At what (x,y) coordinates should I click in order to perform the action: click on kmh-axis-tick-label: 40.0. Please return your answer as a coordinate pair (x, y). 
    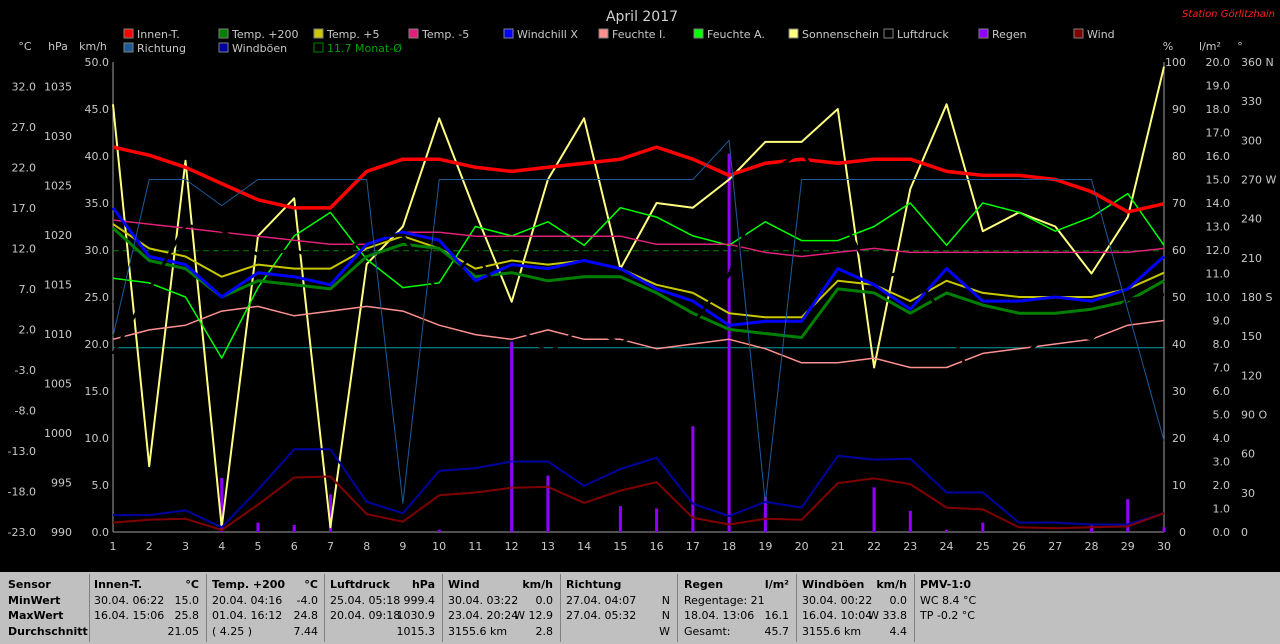
    Looking at the image, I should click on (97, 156).